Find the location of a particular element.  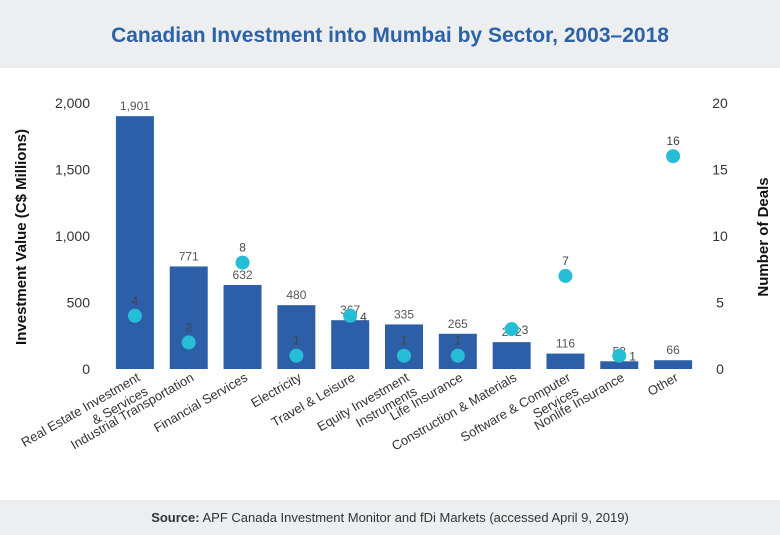

y-tick-label: 1,000 is located at coordinates (72, 236).